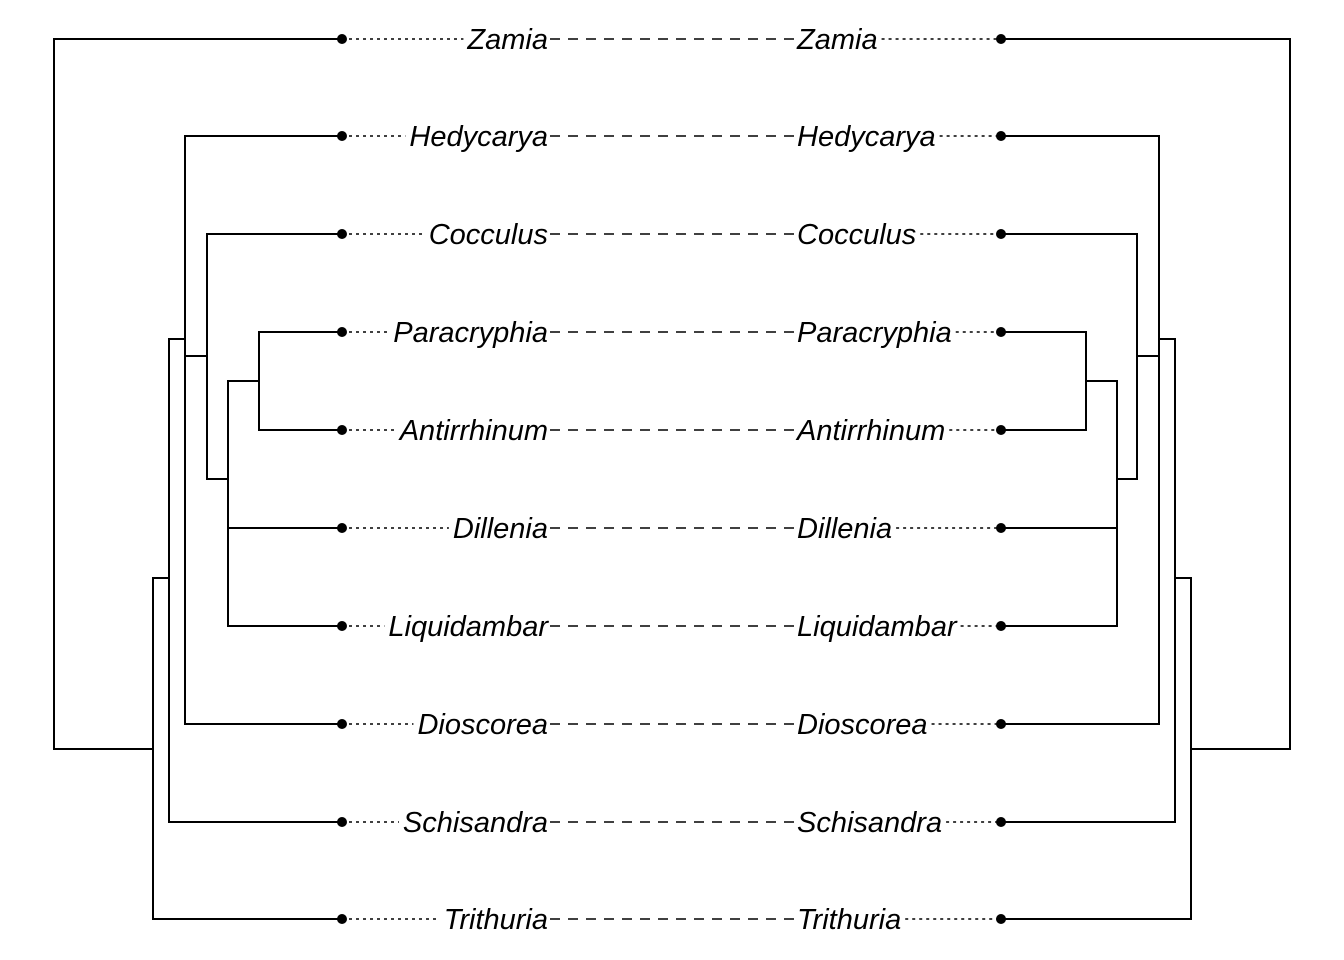 This screenshot has width=1344, height=960. What do you see at coordinates (849, 920) in the screenshot?
I see `right-tip-label: Trithuria` at bounding box center [849, 920].